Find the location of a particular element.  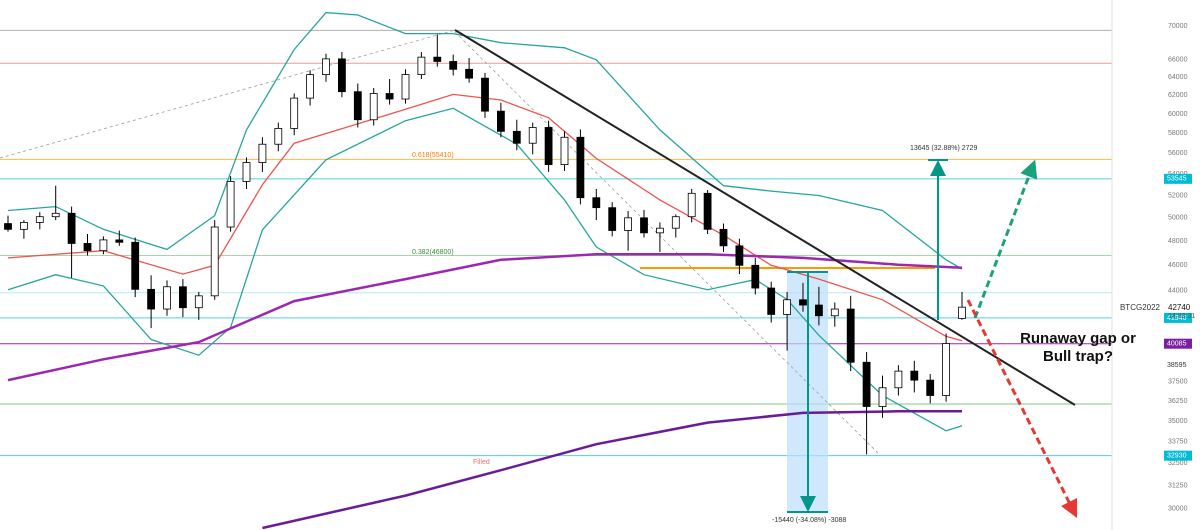

y-tick-label: 31250 is located at coordinates (1178, 485).